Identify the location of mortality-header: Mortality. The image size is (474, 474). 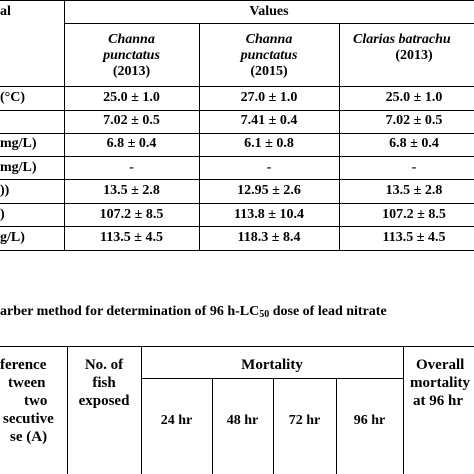
(272, 365).